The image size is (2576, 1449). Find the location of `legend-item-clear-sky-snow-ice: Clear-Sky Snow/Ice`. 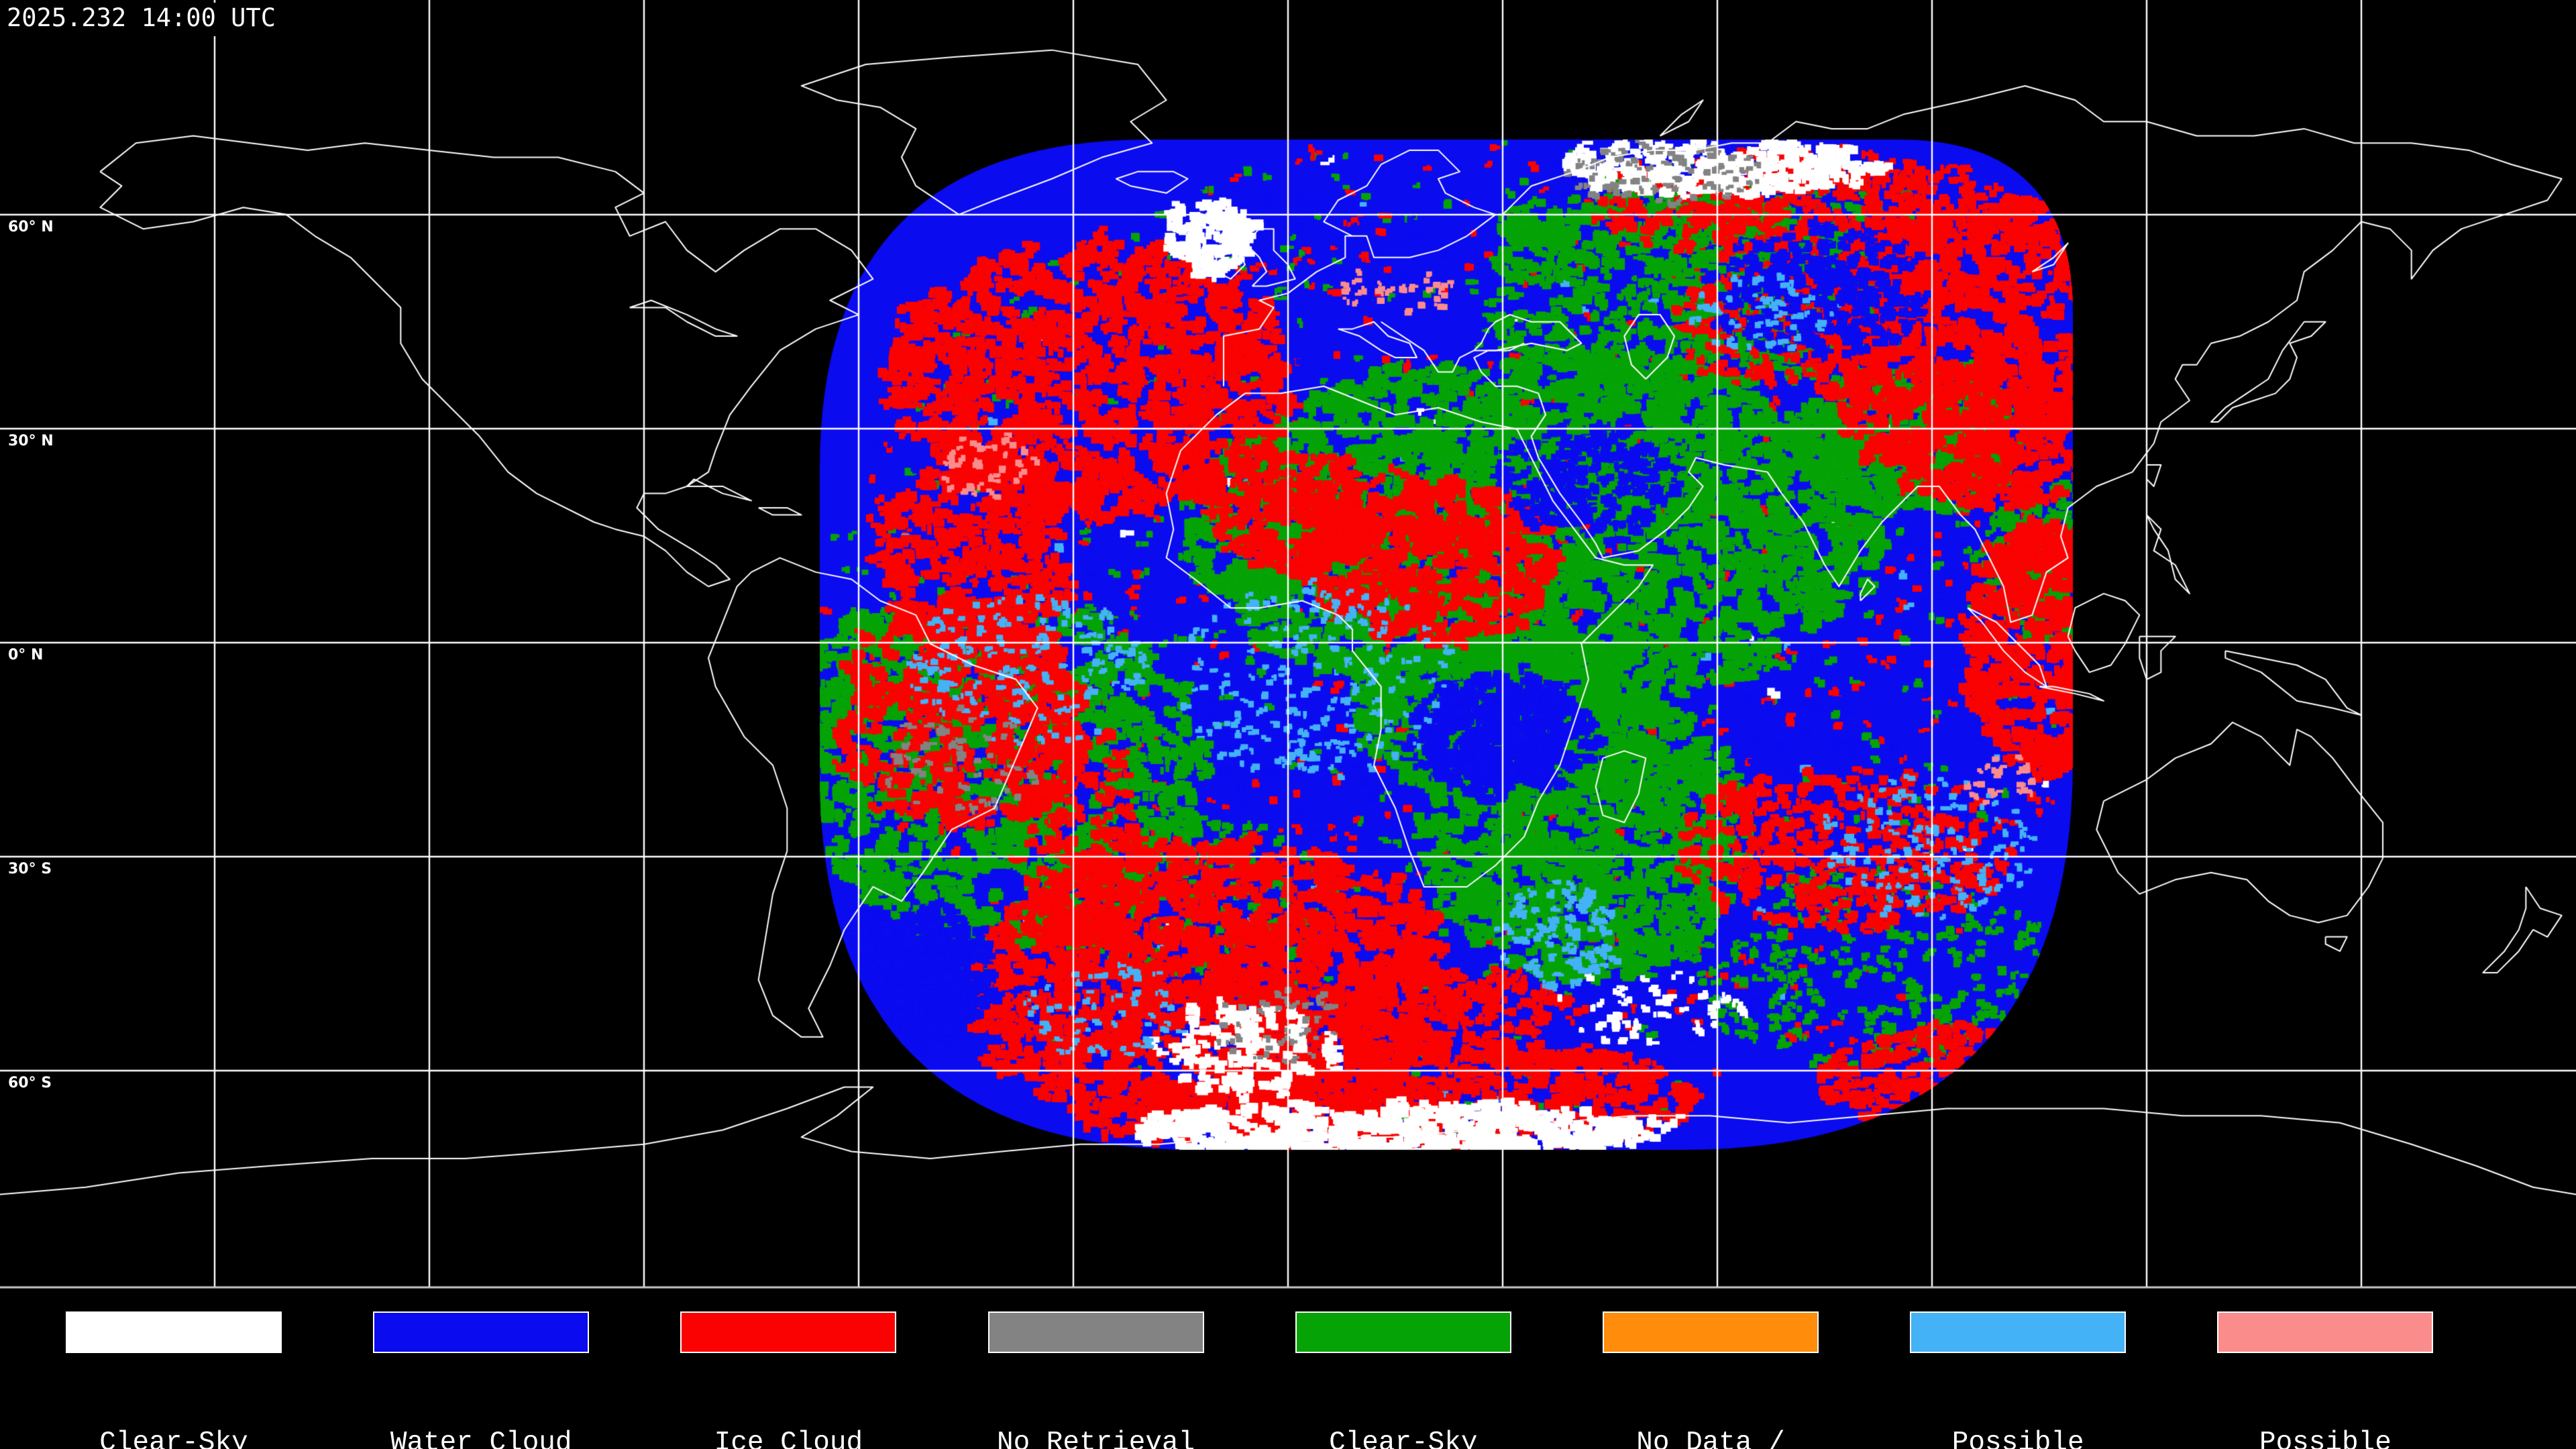

legend-item-clear-sky-snow-ice: Clear-Sky Snow/Ice is located at coordinates (174, 1380).